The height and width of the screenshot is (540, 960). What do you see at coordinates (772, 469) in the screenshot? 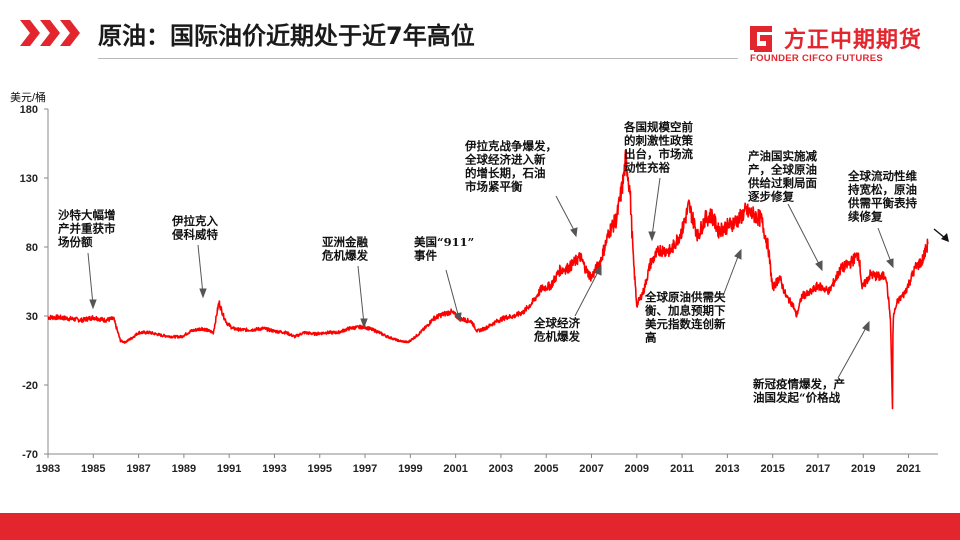
I see `x-tick-label: 2015` at bounding box center [772, 469].